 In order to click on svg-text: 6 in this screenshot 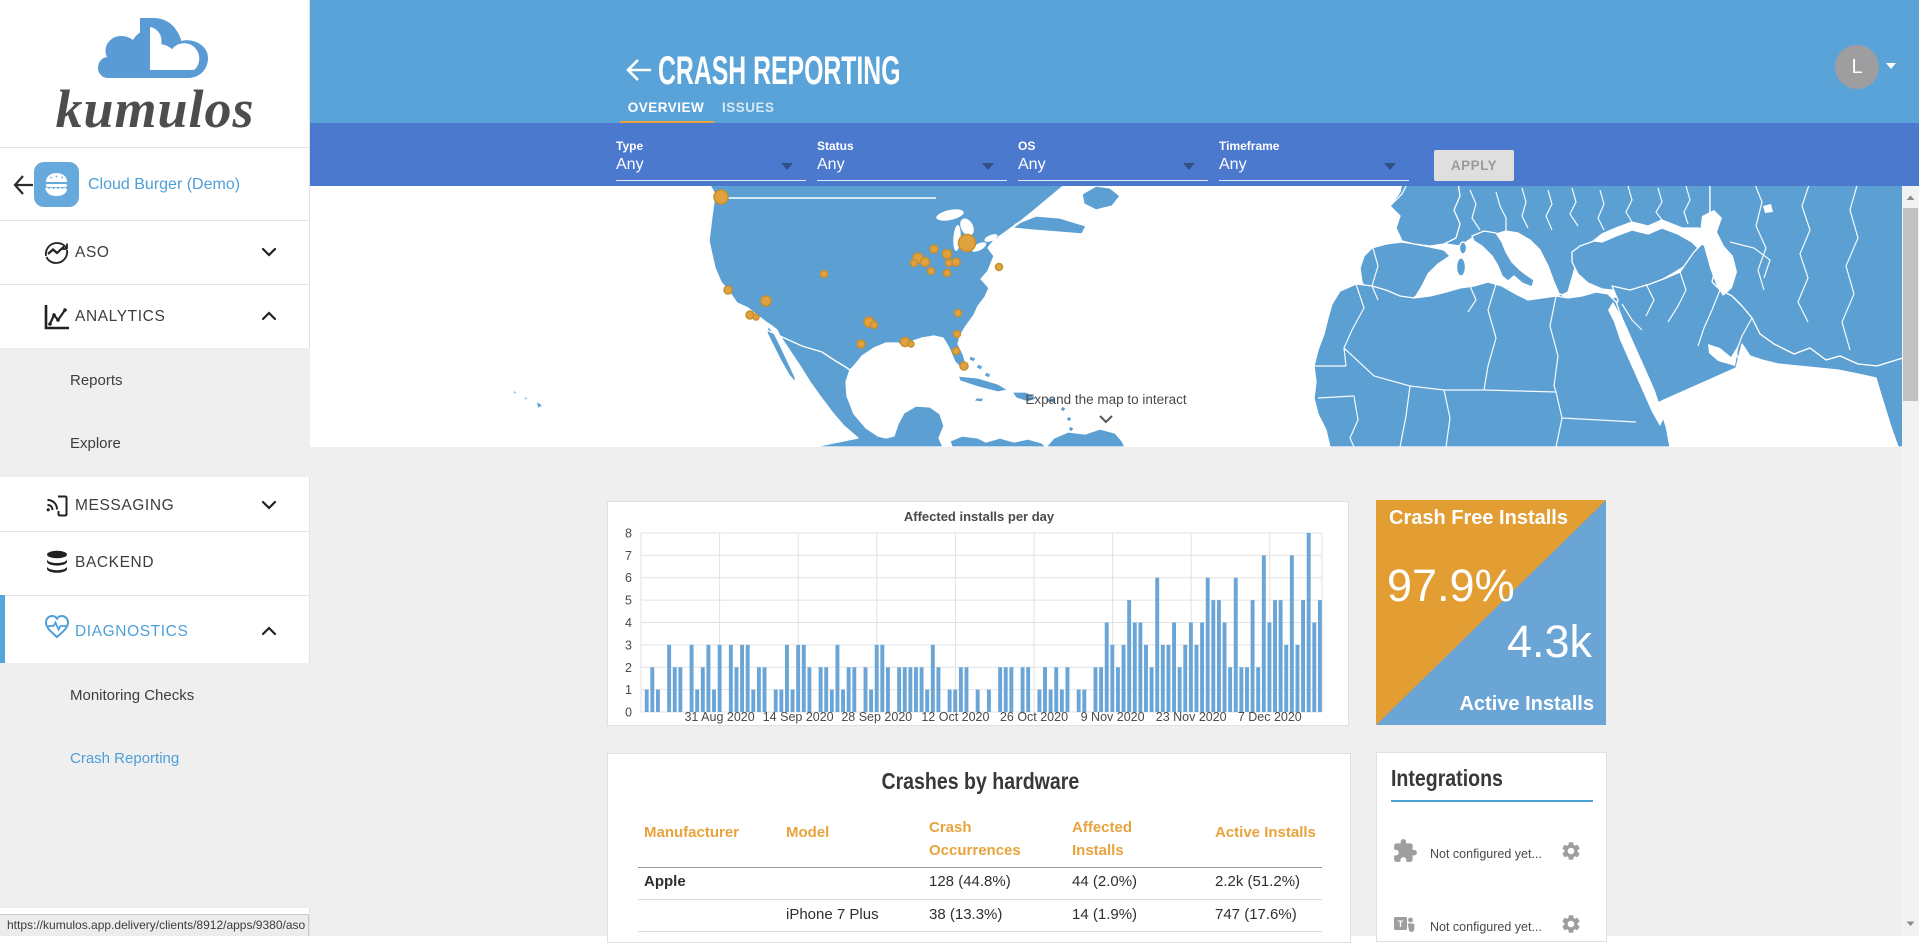, I will do `click(628, 578)`.